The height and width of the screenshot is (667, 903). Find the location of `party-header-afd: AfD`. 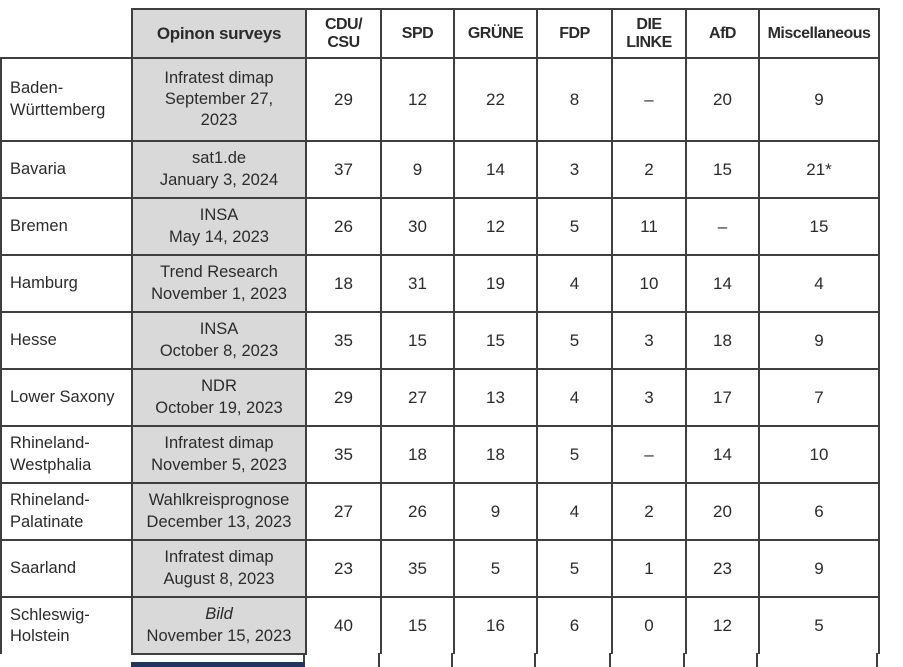

party-header-afd: AfD is located at coordinates (722, 33).